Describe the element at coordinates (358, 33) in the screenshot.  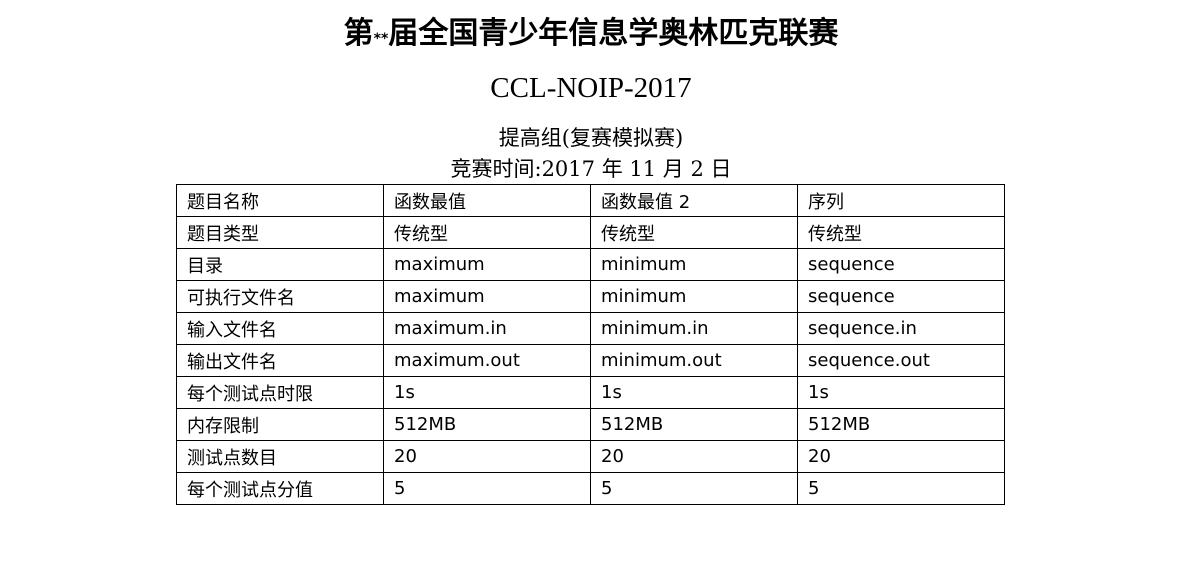
I see `title-prefix: 第` at that location.